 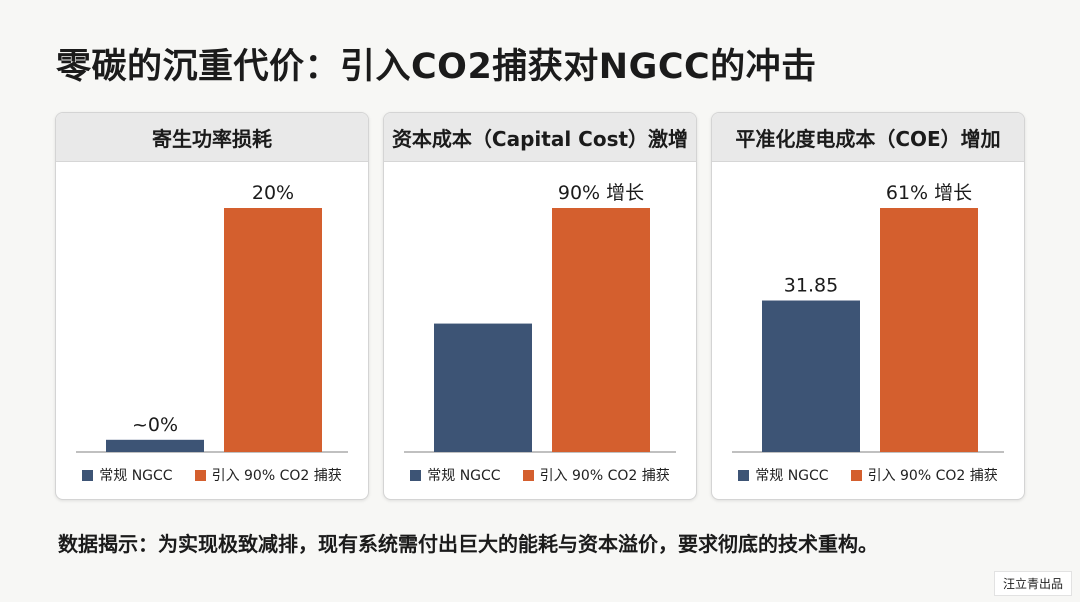 I want to click on data-label-conventional: 31.85, so click(x=811, y=286).